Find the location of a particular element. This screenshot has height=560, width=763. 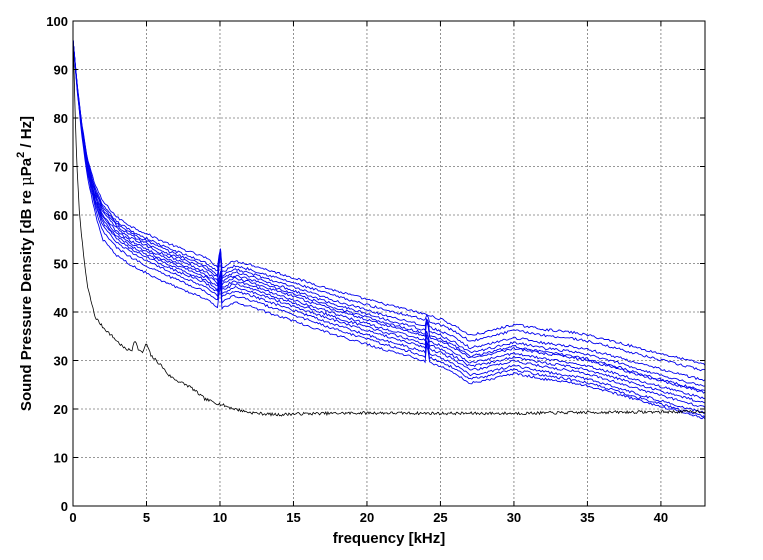

y-axis-label-text: Sound Pressure Density [dB re is located at coordinates (26, 298).